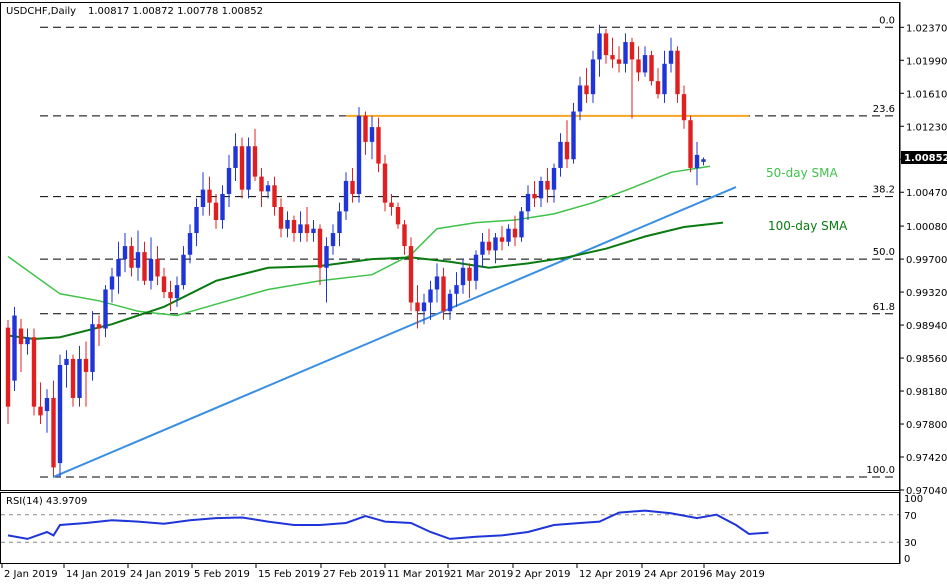 Image resolution: width=947 pixels, height=588 pixels. What do you see at coordinates (418, 574) in the screenshot?
I see `date-tick-label: 11 Mar 2019` at bounding box center [418, 574].